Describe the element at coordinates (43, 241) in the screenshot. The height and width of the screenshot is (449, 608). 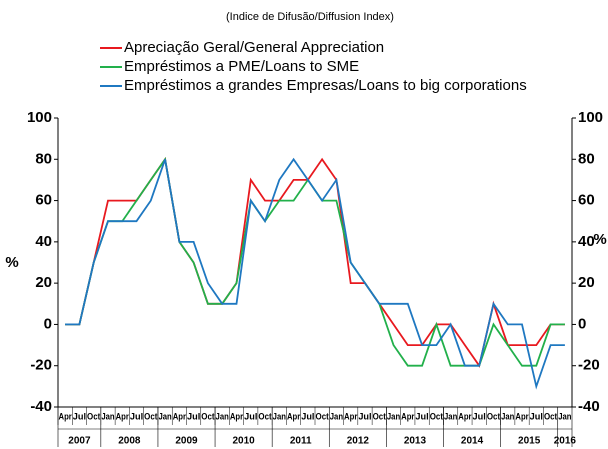
I see `y-tick-label: 40` at that location.